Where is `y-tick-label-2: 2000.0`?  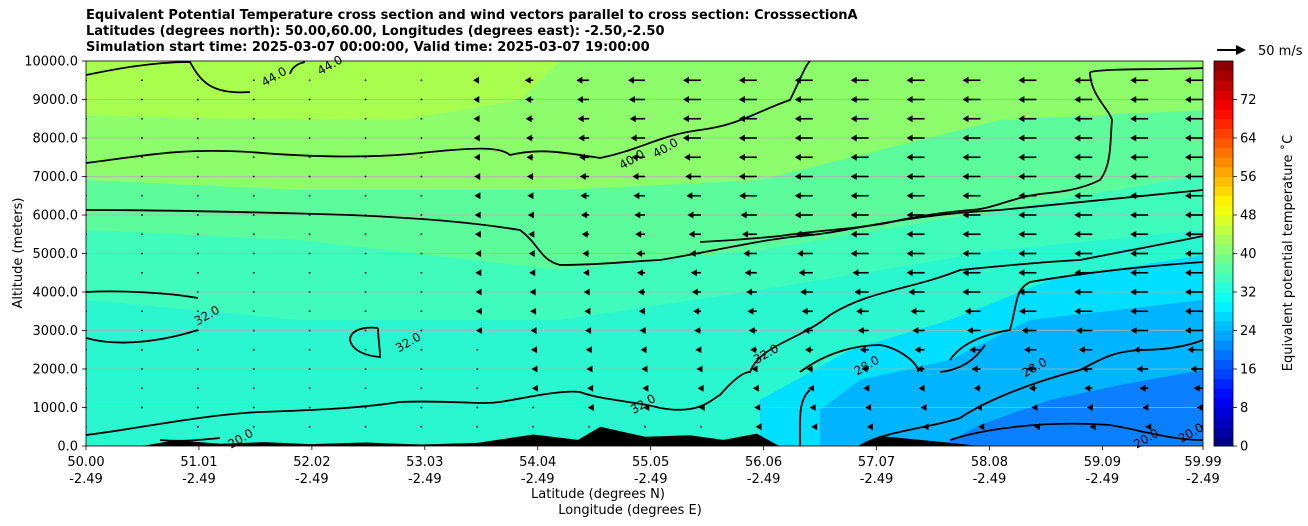
y-tick-label-2: 2000.0 is located at coordinates (56, 370).